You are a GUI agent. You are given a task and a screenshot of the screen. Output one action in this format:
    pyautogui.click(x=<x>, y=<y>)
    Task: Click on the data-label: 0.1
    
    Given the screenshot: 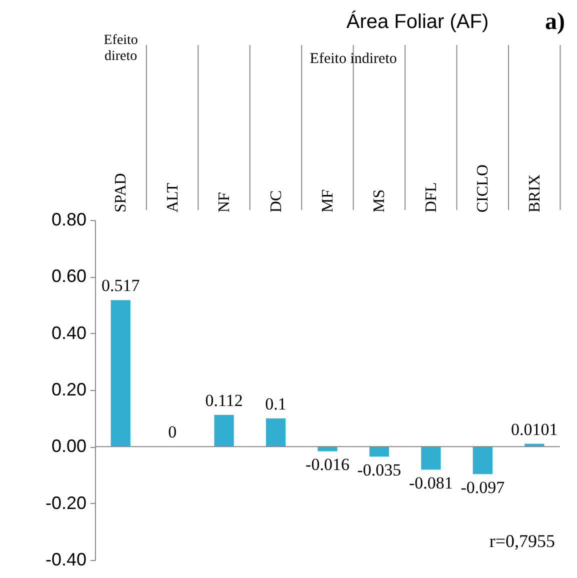 What is the action you would take?
    pyautogui.click(x=275, y=404)
    